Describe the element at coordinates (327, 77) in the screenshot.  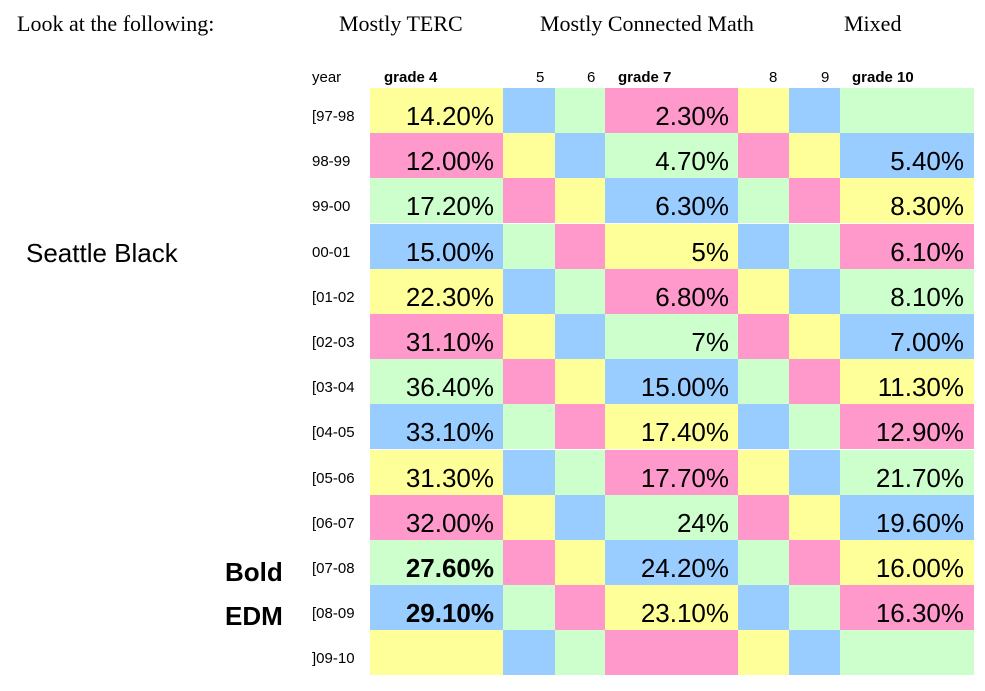
I see `column-header-year: year` at that location.